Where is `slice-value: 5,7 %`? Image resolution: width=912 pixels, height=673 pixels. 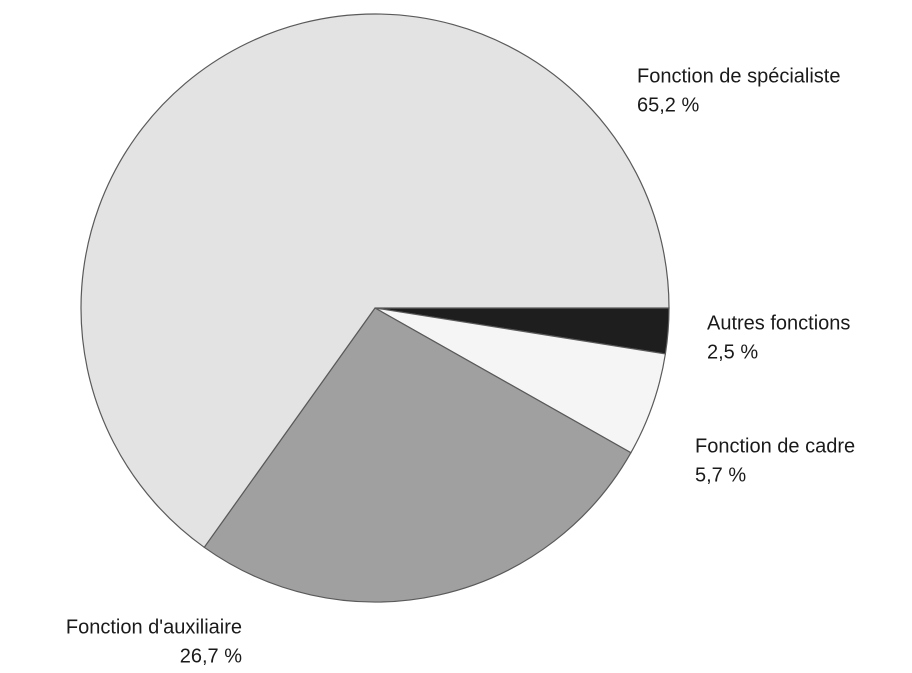
slice-value: 5,7 % is located at coordinates (720, 475).